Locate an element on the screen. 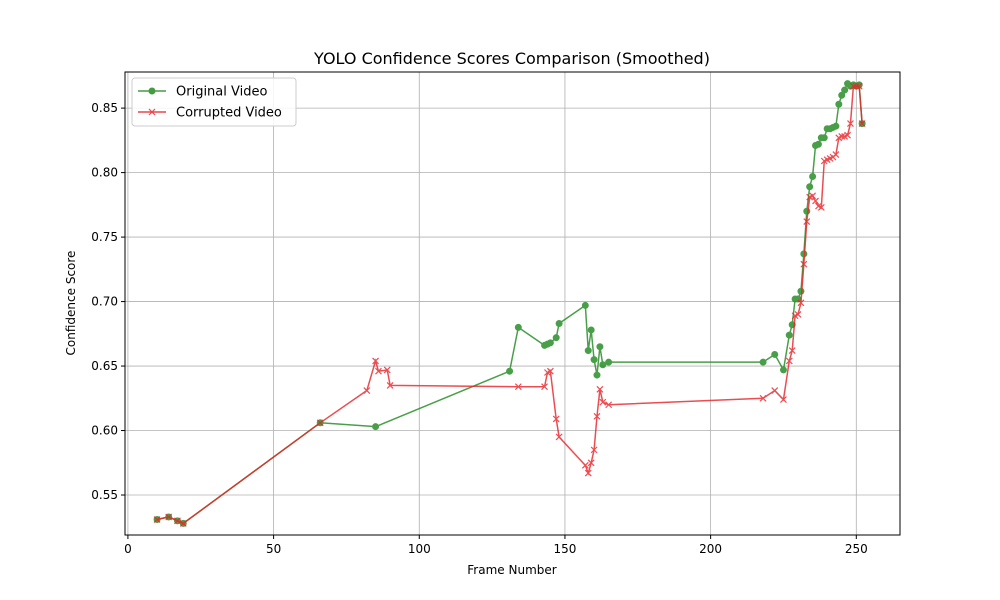 The height and width of the screenshot is (600, 1000). y-tick-label: 0.55 is located at coordinates (104, 495).